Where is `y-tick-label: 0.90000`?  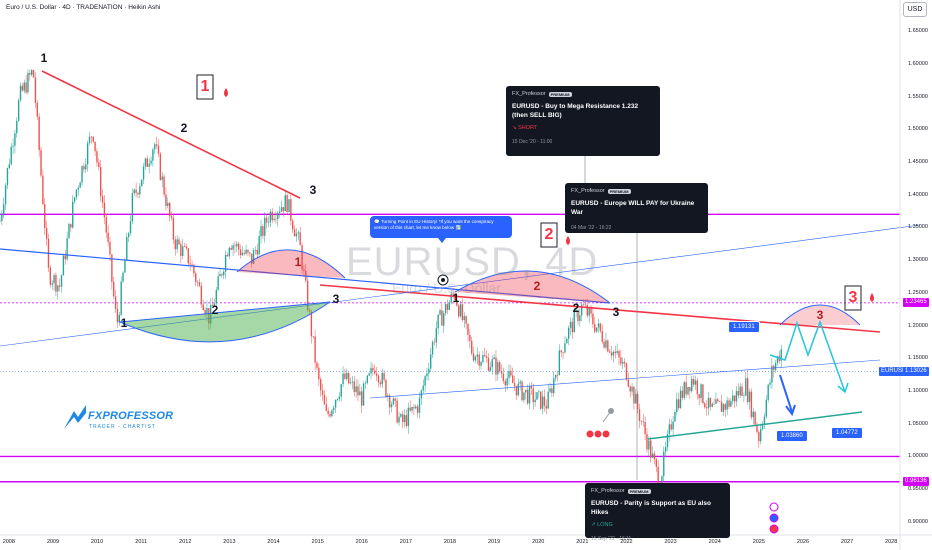 y-tick-label: 0.90000 is located at coordinates (918, 521).